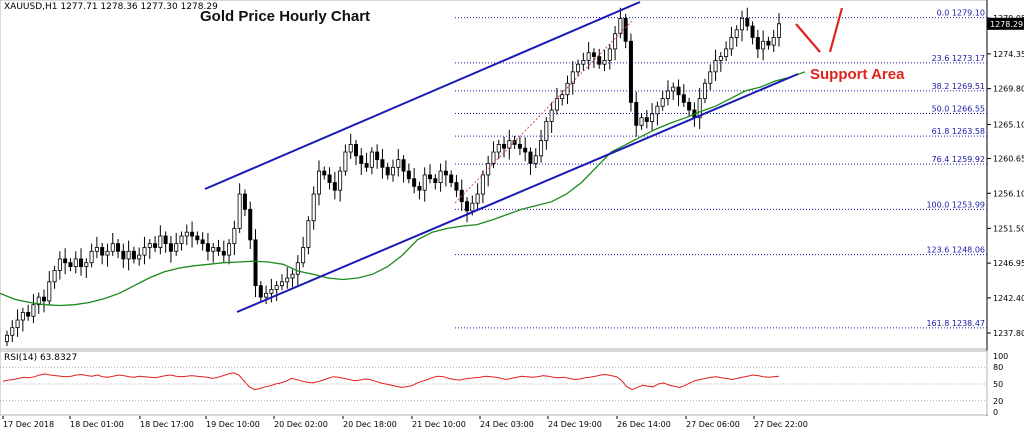 The height and width of the screenshot is (431, 1024). I want to click on fib-level-label: 123.6 1248.06, so click(955, 250).